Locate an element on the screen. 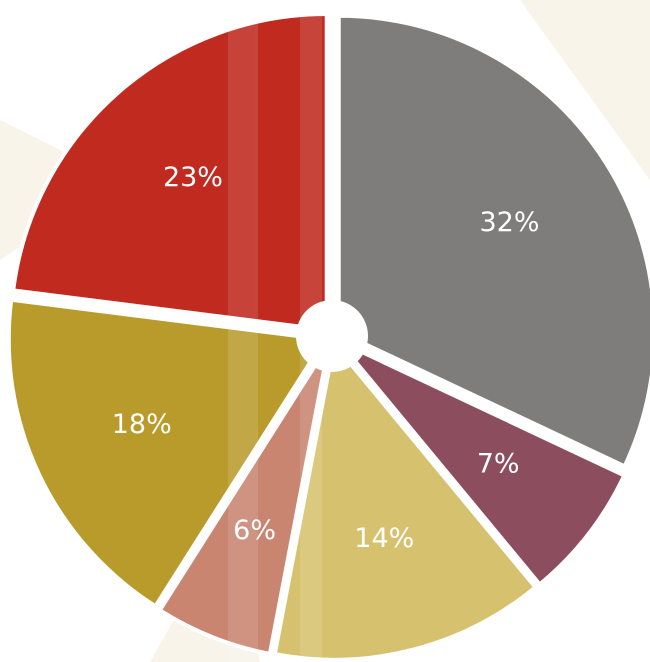 The height and width of the screenshot is (662, 650). center-hole is located at coordinates (332, 336).